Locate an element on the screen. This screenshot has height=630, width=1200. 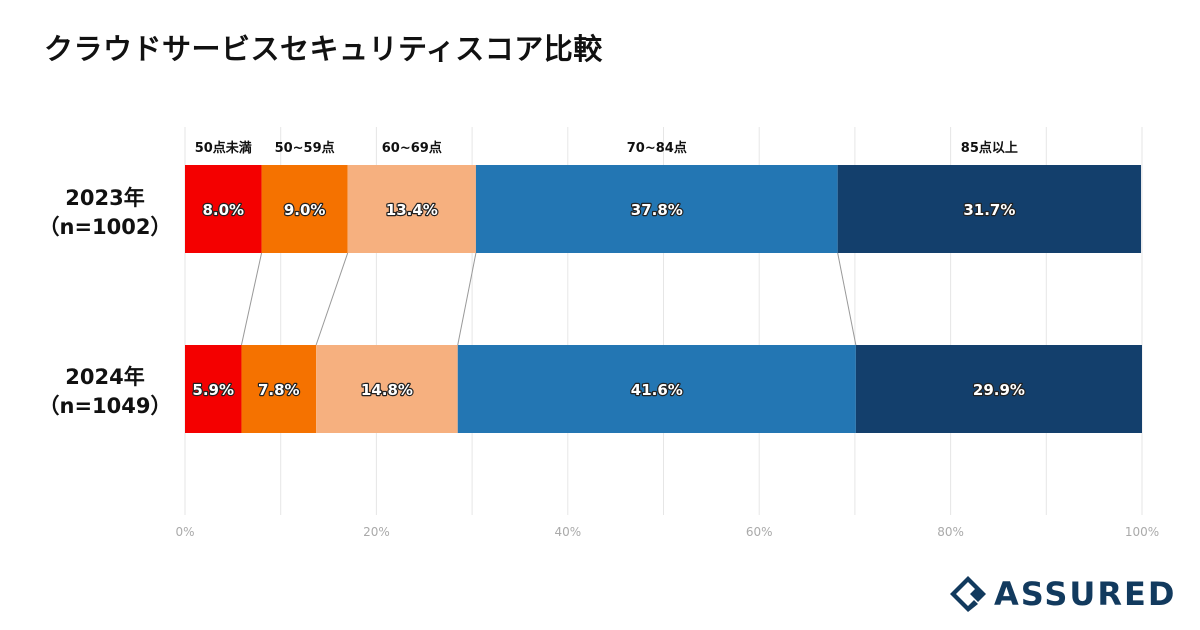
assured-logo-text: ASSURED is located at coordinates (1085, 594).